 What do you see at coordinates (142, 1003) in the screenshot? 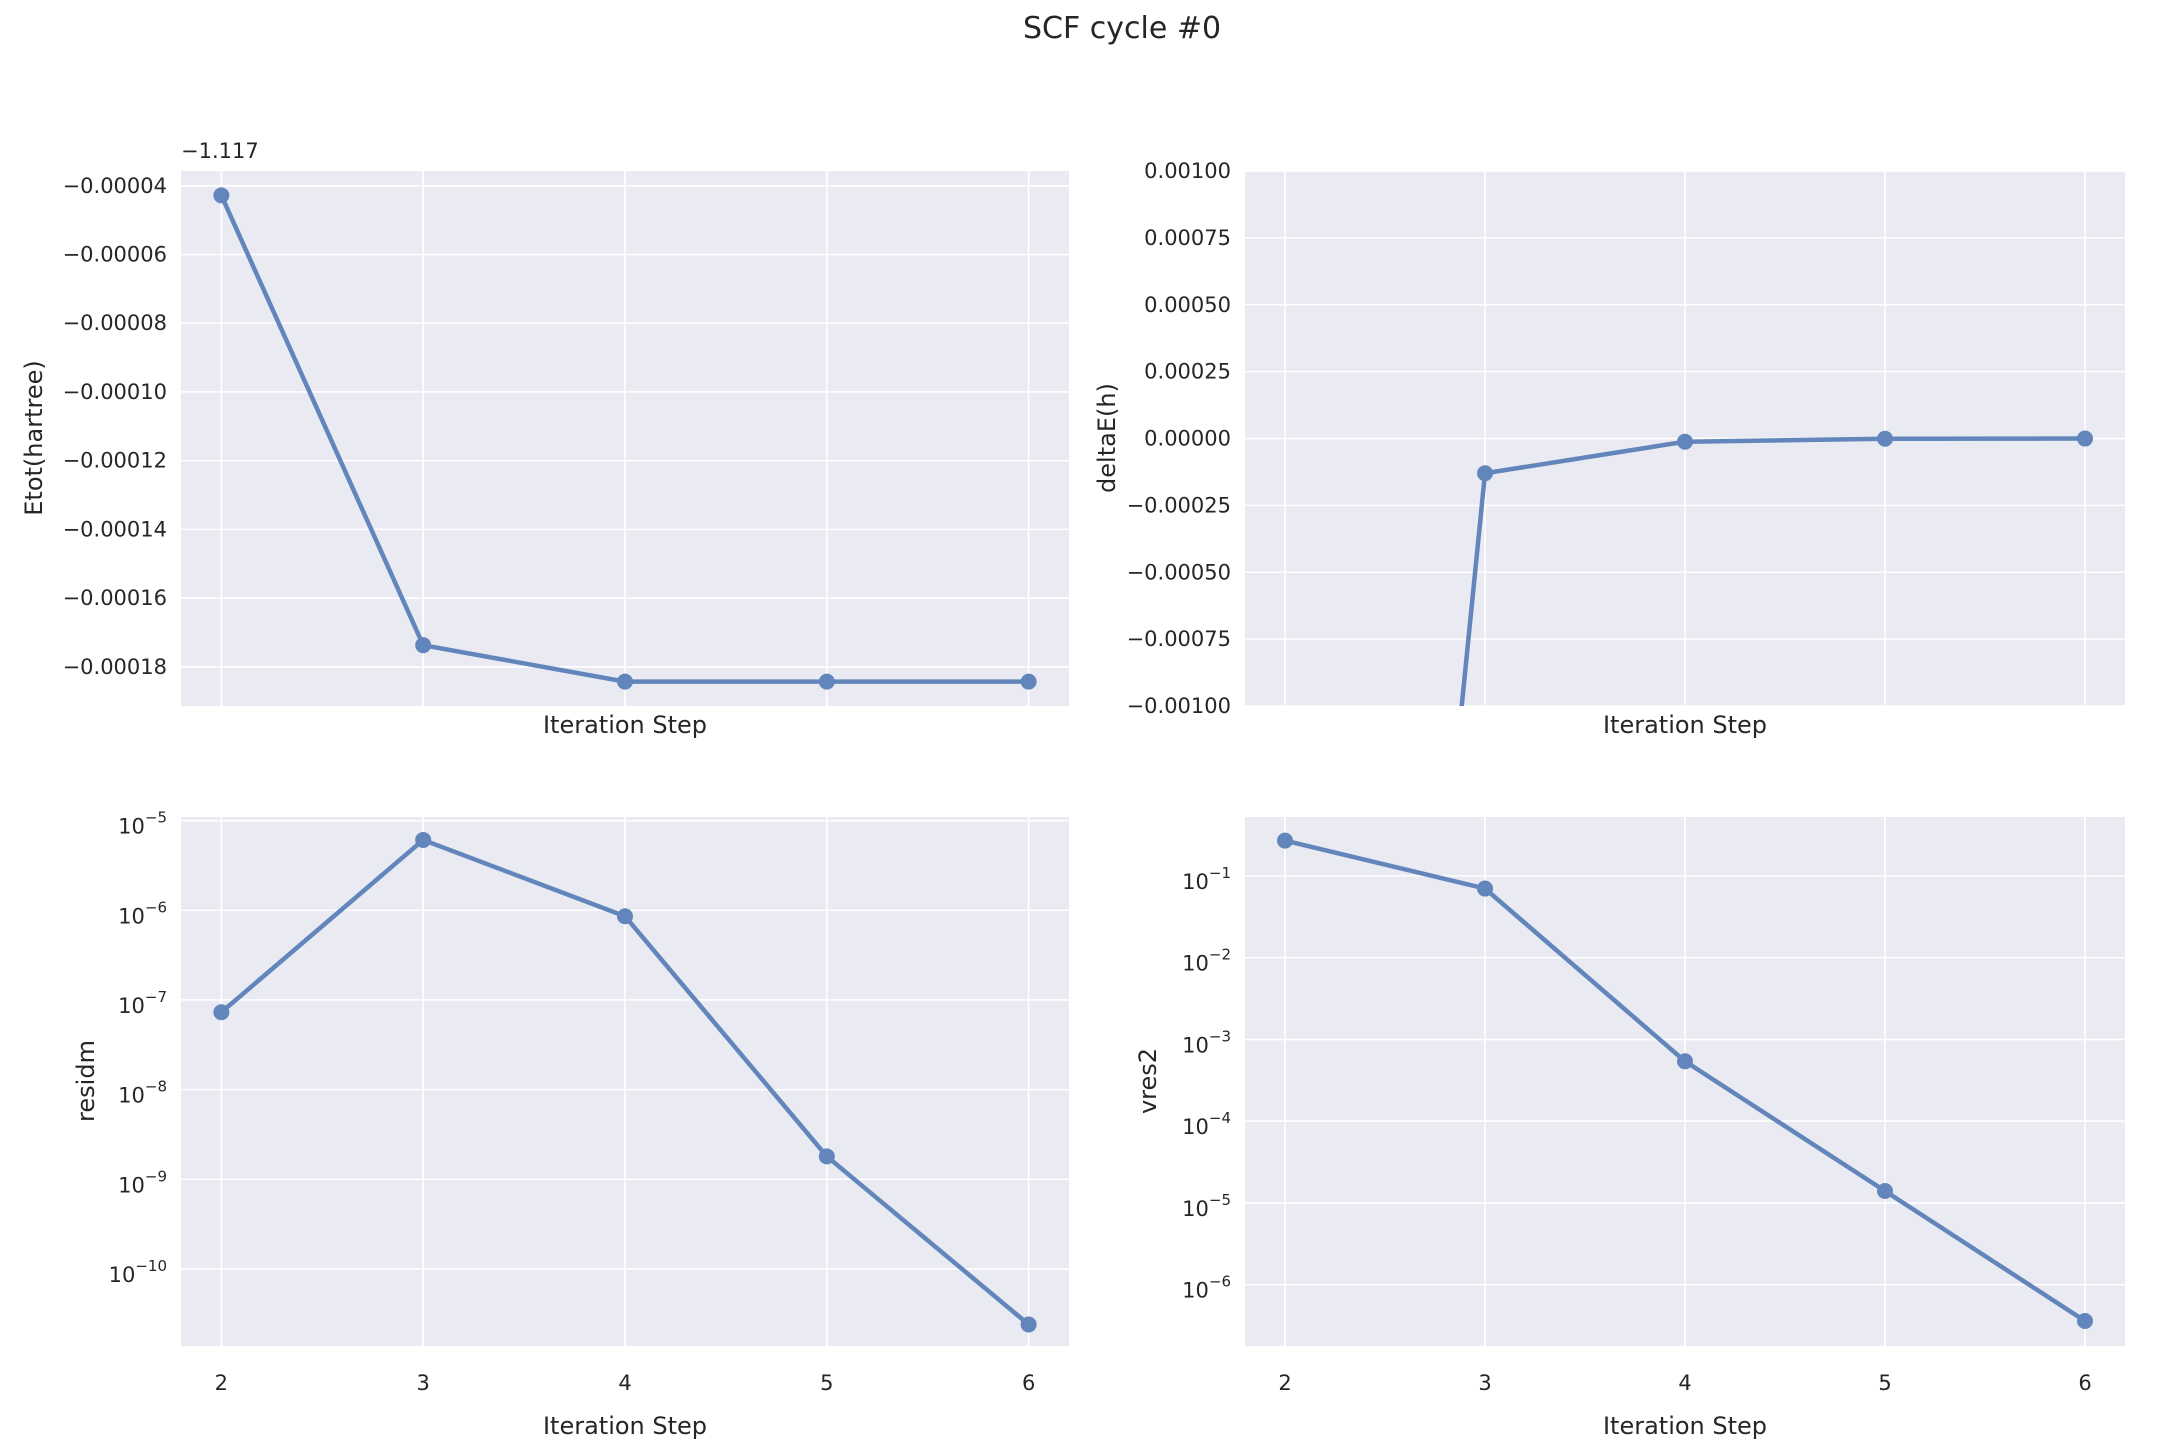
I see `y-tick-label: 10⁻⁷` at bounding box center [142, 1003].